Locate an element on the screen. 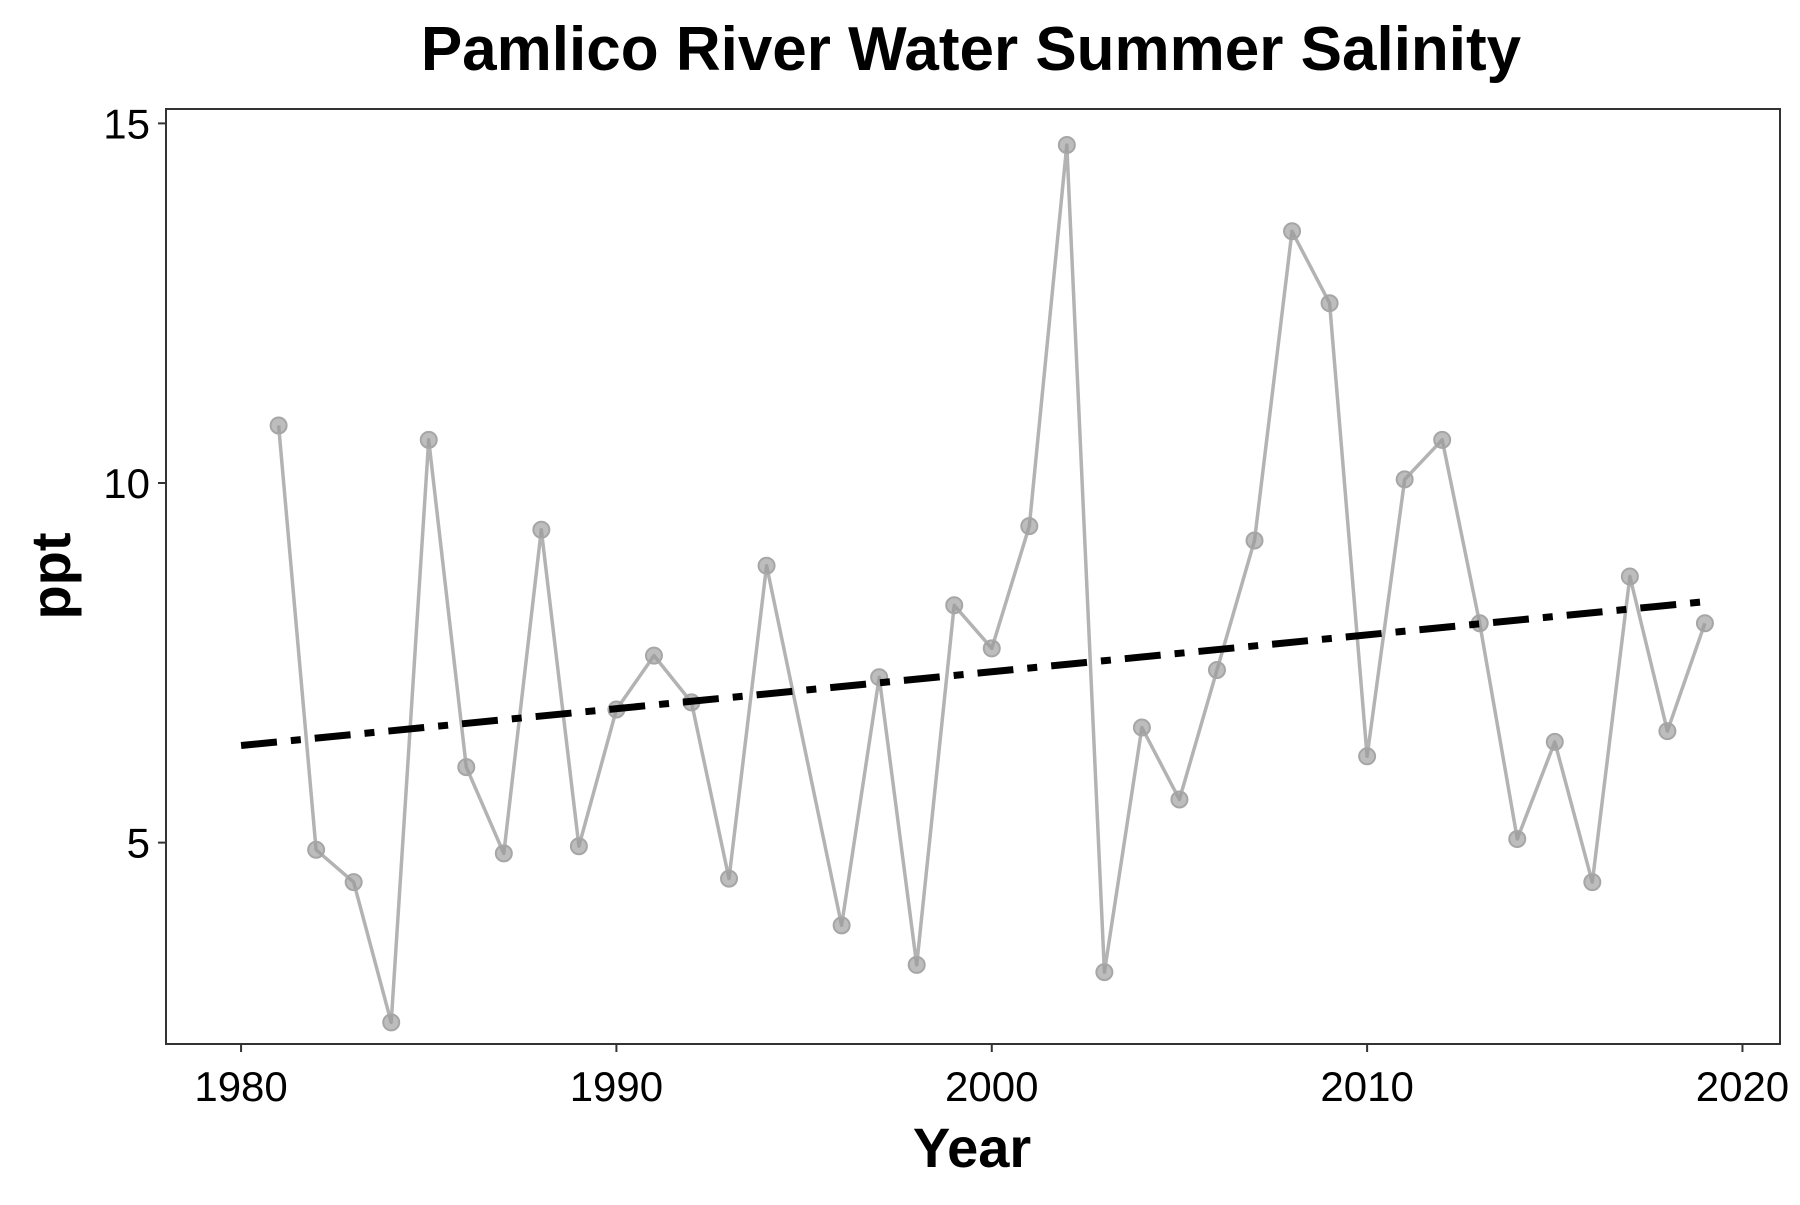 Image resolution: width=1800 pixels, height=1205 pixels. x-axis: 1980 1990 2000 2010 2020 is located at coordinates (991, 1077).